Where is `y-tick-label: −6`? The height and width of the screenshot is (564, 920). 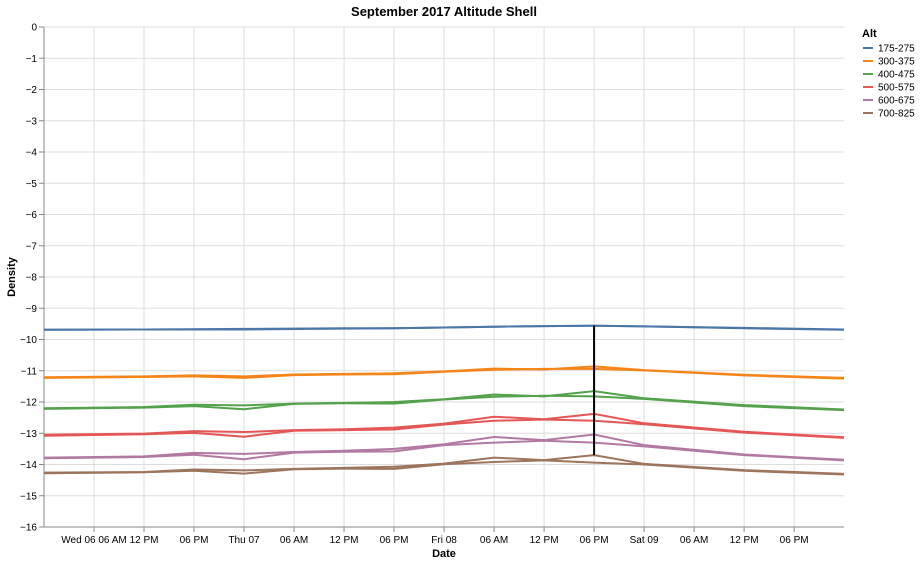
y-tick-label: −6 is located at coordinates (32, 215).